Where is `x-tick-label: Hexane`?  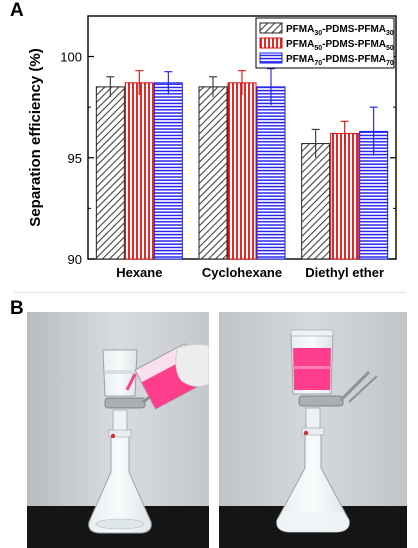
x-tick-label: Hexane is located at coordinates (139, 272).